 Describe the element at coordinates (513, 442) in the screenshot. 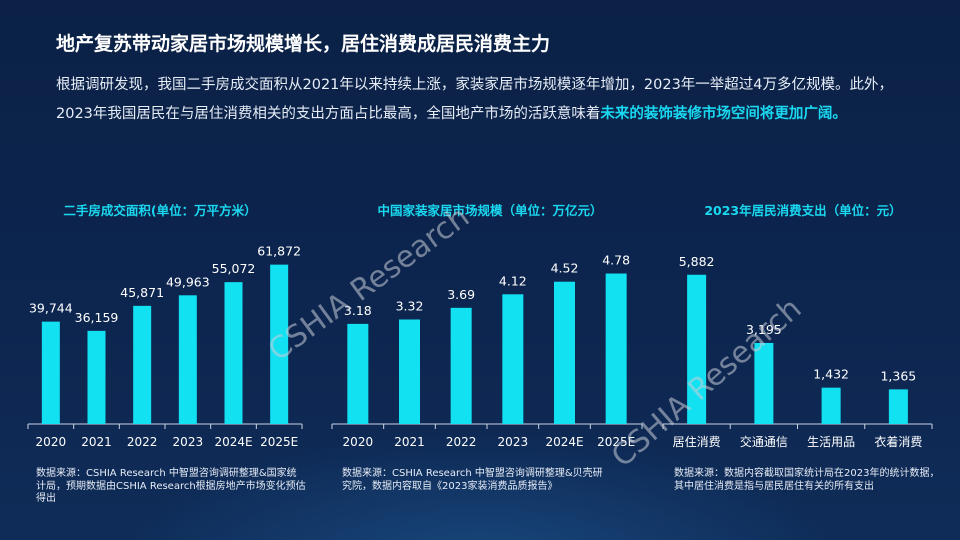

I see `chart2-tick-label: 2023` at that location.